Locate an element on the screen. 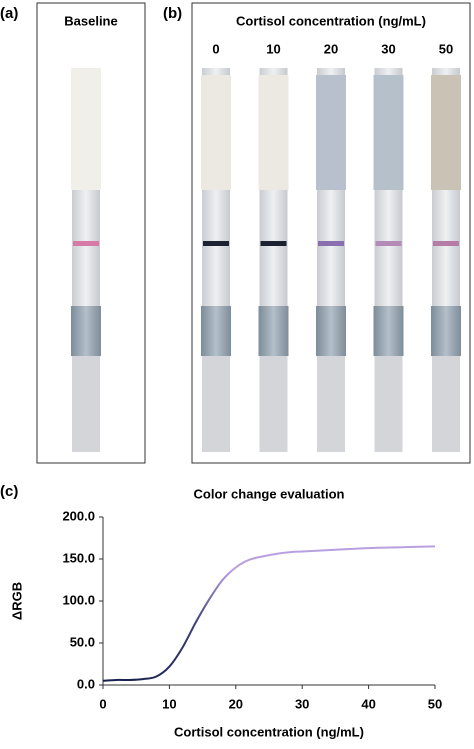  y-axis-title: ΔRGB is located at coordinates (16, 601).